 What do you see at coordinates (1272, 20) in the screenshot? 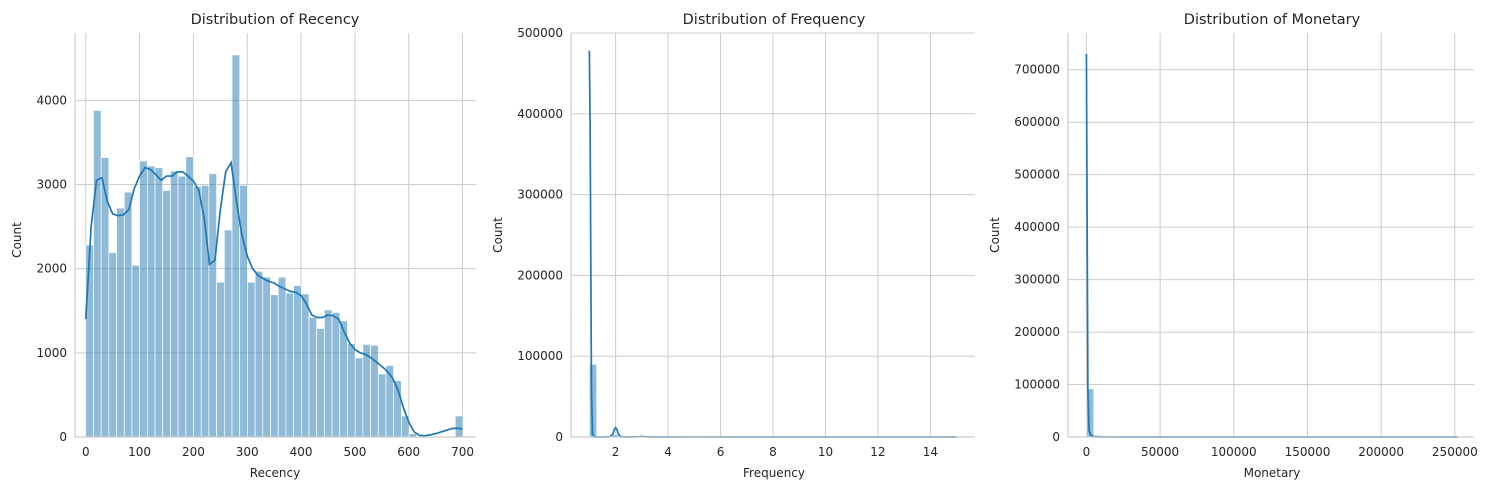
I see `monetary-title: Distribution of Monetary` at bounding box center [1272, 20].